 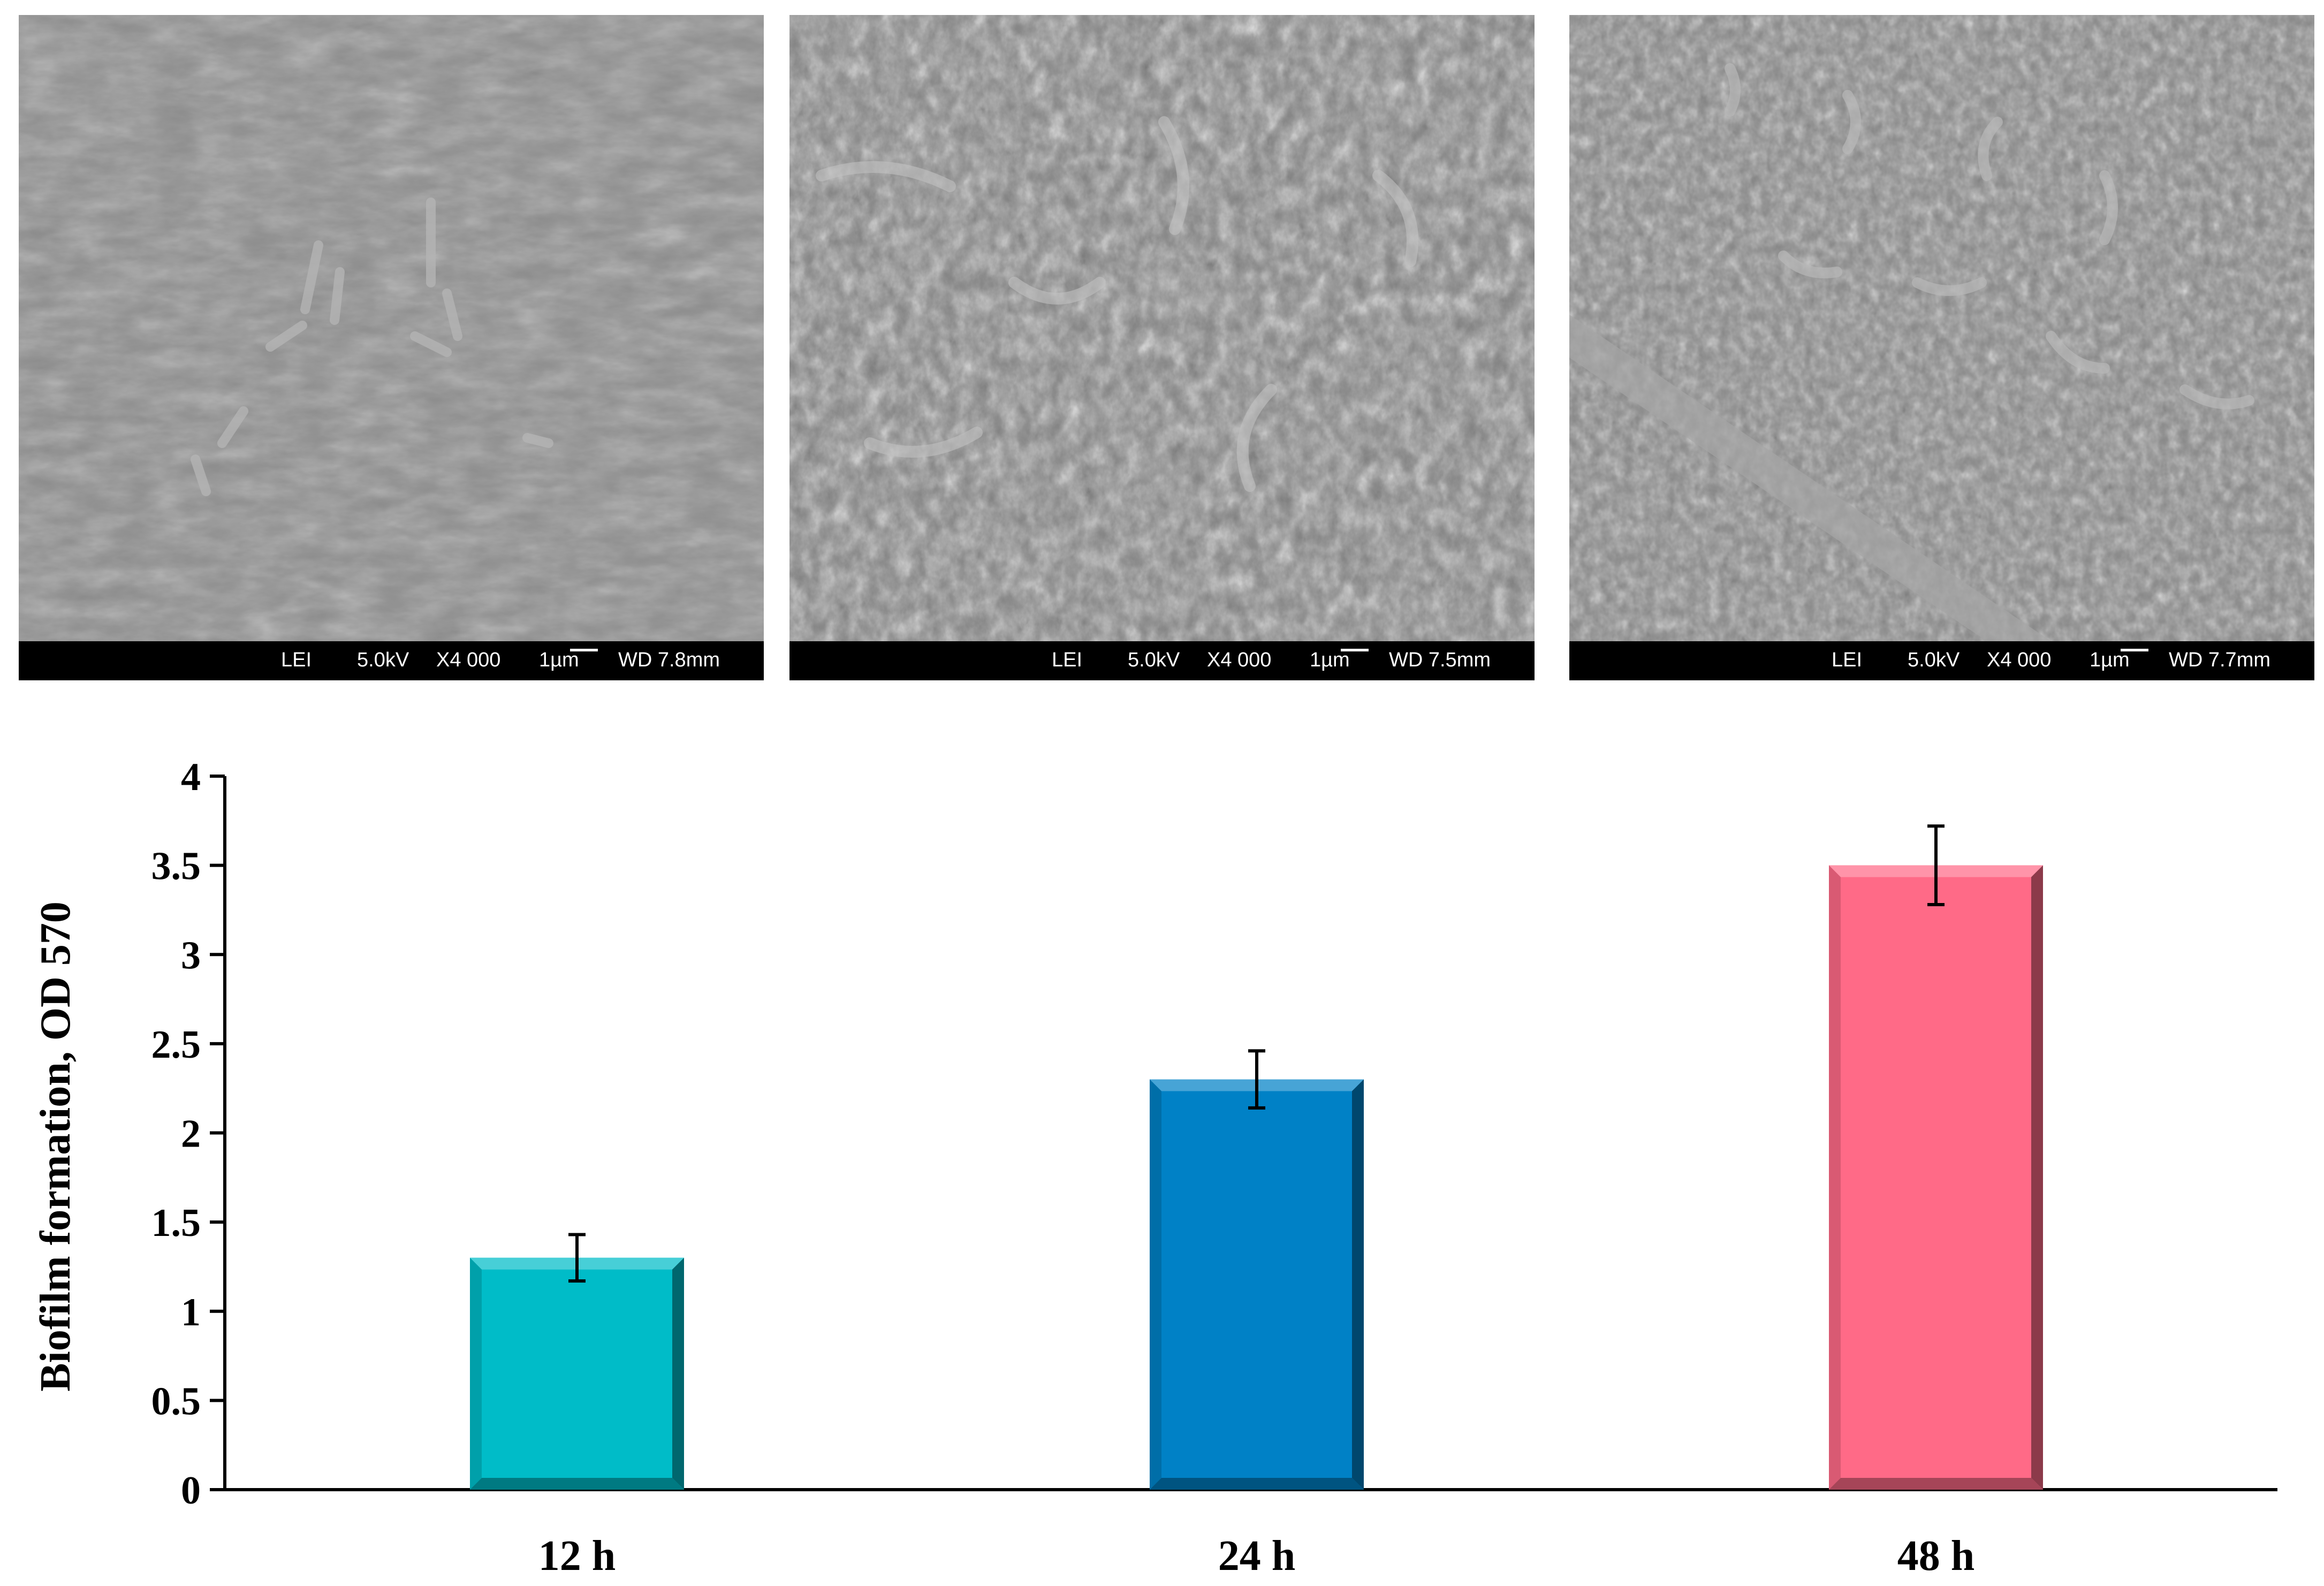 What do you see at coordinates (55, 1146) in the screenshot?
I see `y-axis-label: Biofilm formation, OD 570` at bounding box center [55, 1146].